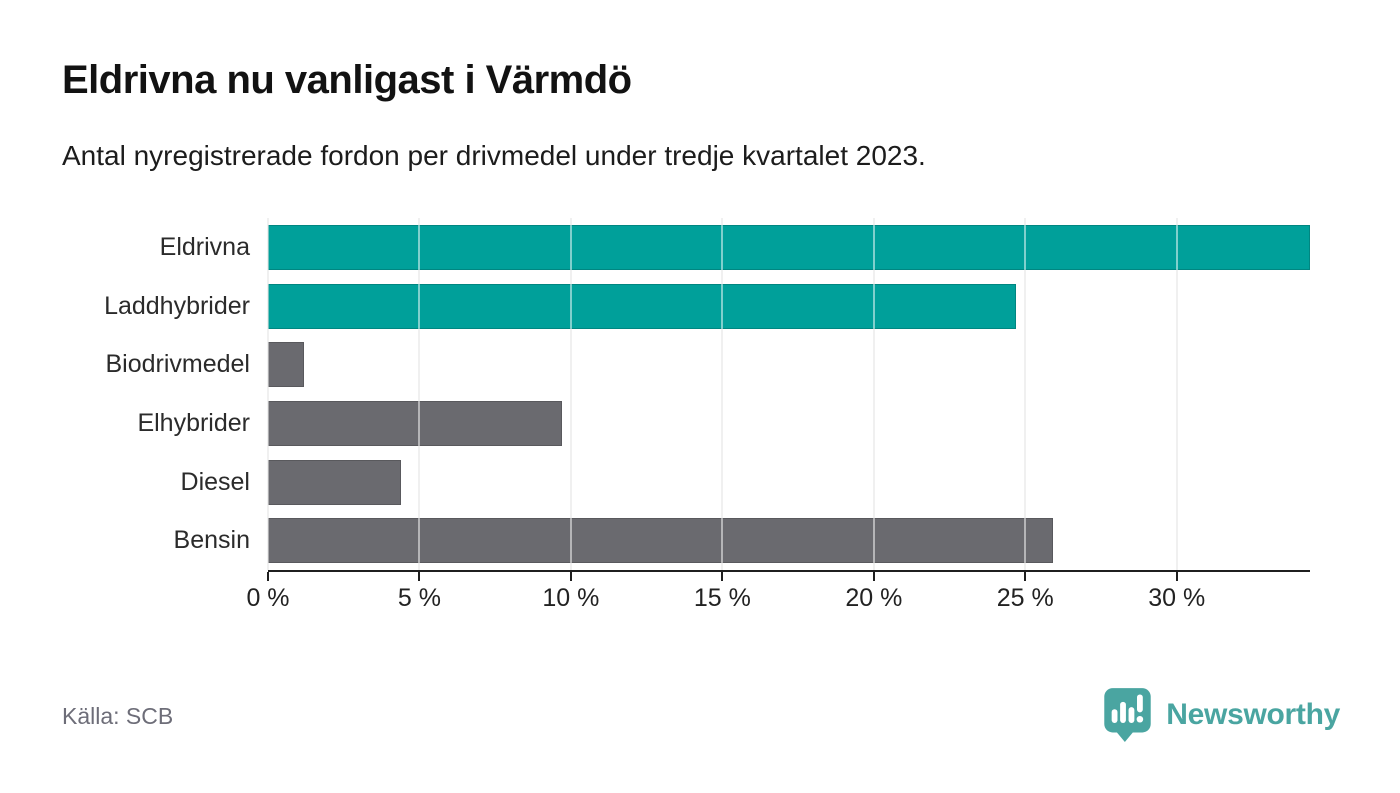 This screenshot has width=1400, height=793. I want to click on newsworthy-wordmark: Newsworthy, so click(1253, 714).